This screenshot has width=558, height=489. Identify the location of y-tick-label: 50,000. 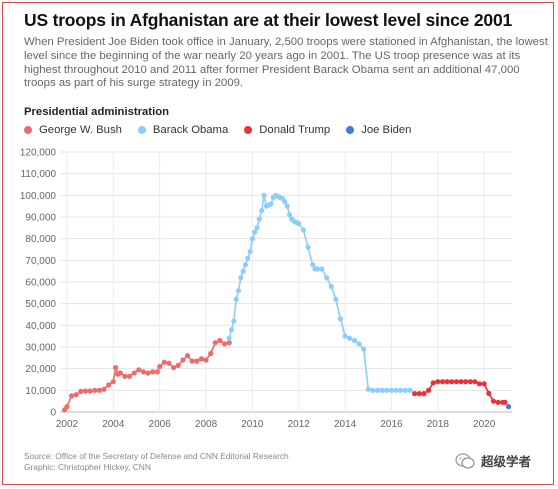
(40, 304).